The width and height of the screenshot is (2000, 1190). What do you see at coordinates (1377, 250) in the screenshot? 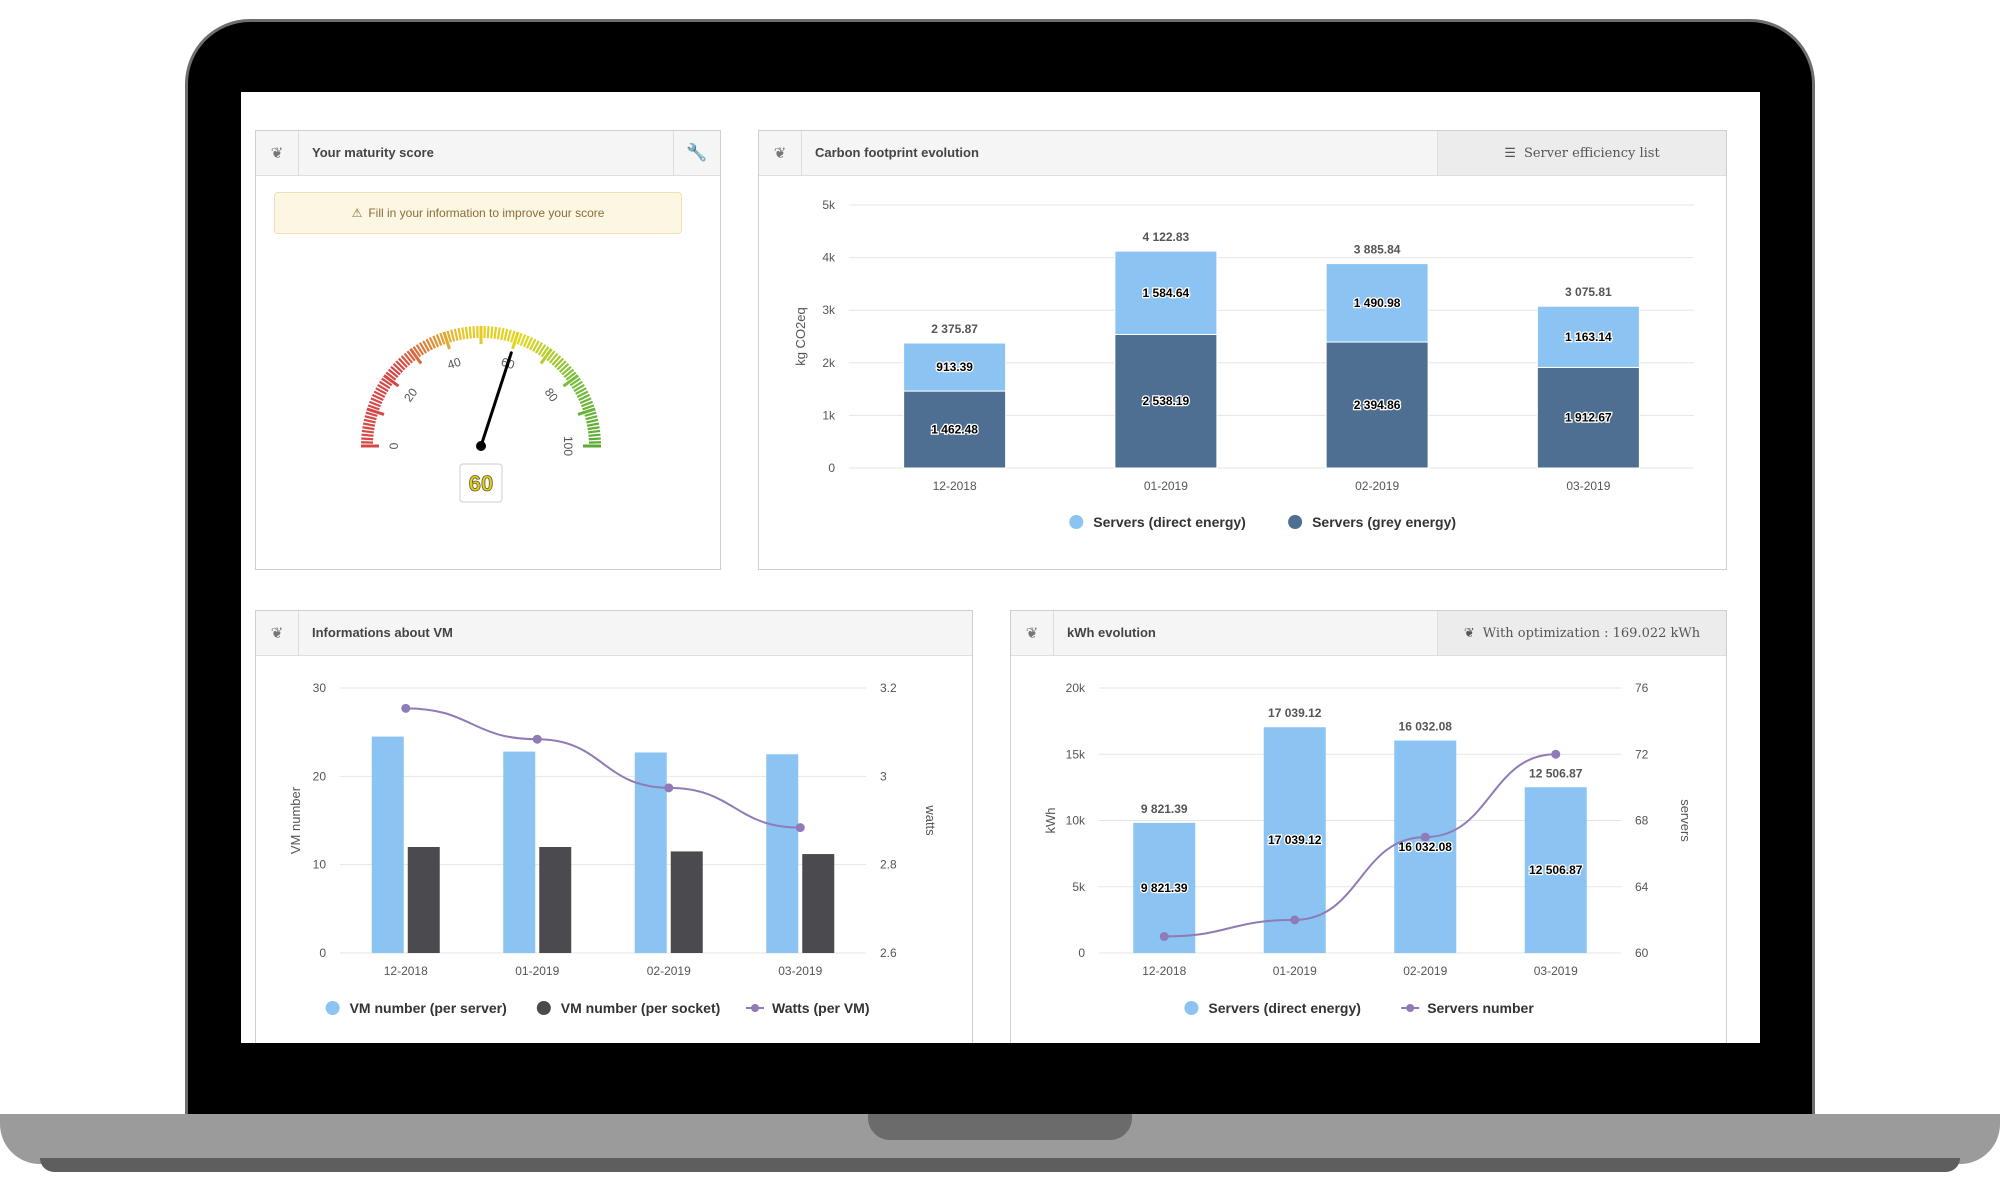
I see `total-label: 3 885.84` at bounding box center [1377, 250].